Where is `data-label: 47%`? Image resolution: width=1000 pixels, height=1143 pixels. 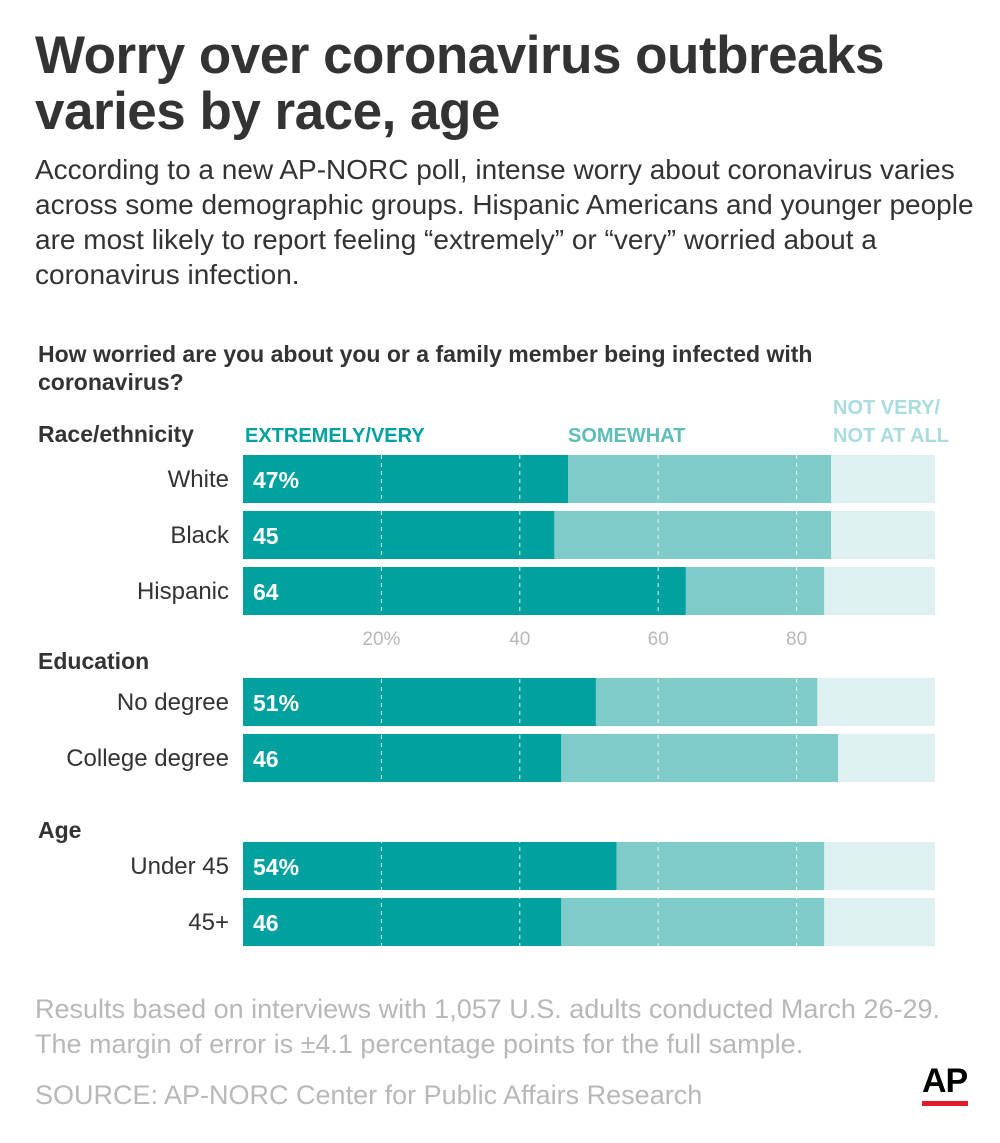
data-label: 47% is located at coordinates (276, 480).